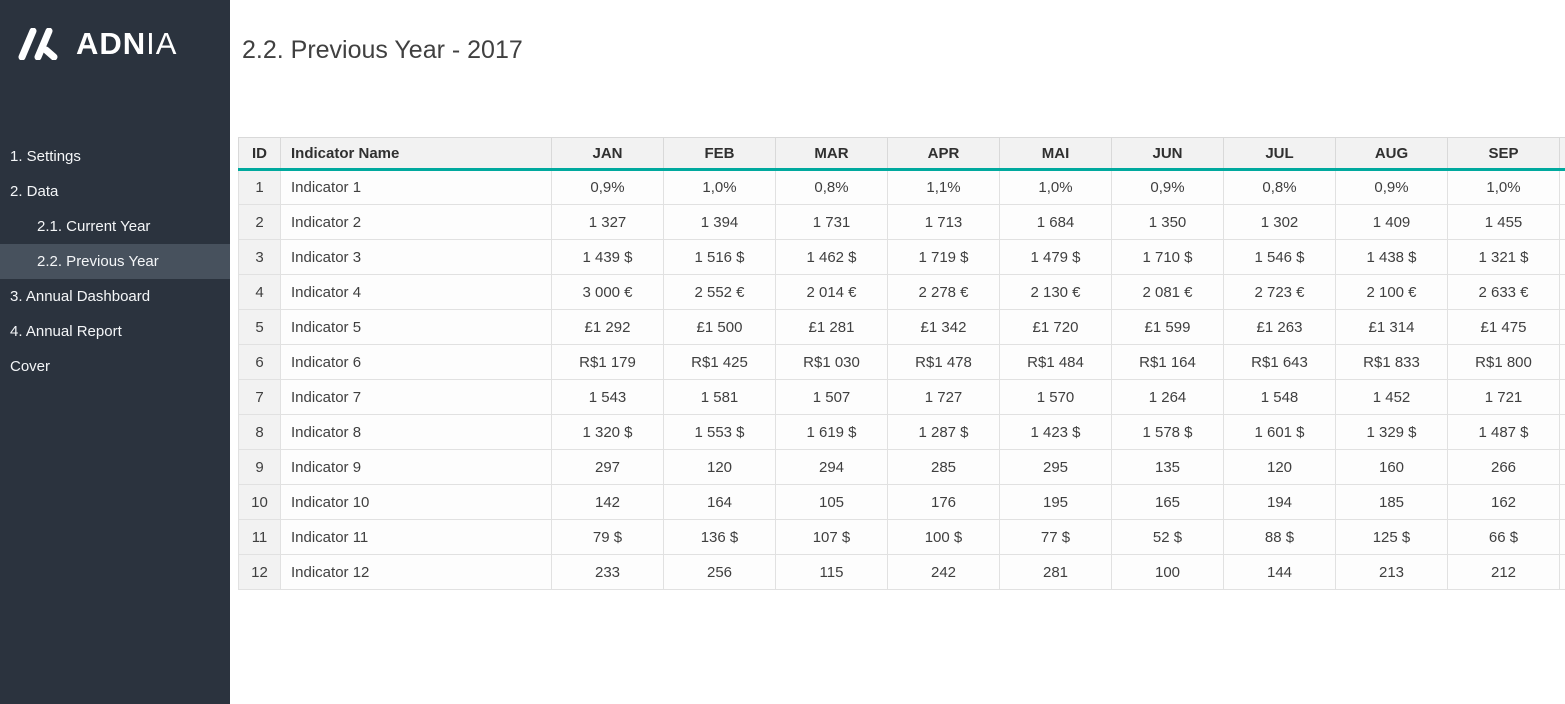 The height and width of the screenshot is (704, 1565). What do you see at coordinates (259, 572) in the screenshot?
I see `cell-id: 12` at bounding box center [259, 572].